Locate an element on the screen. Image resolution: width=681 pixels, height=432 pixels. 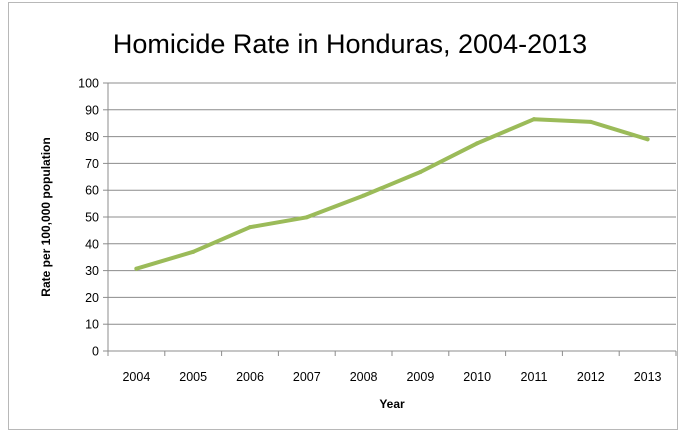
y-tick-label: 20 is located at coordinates (92, 298).